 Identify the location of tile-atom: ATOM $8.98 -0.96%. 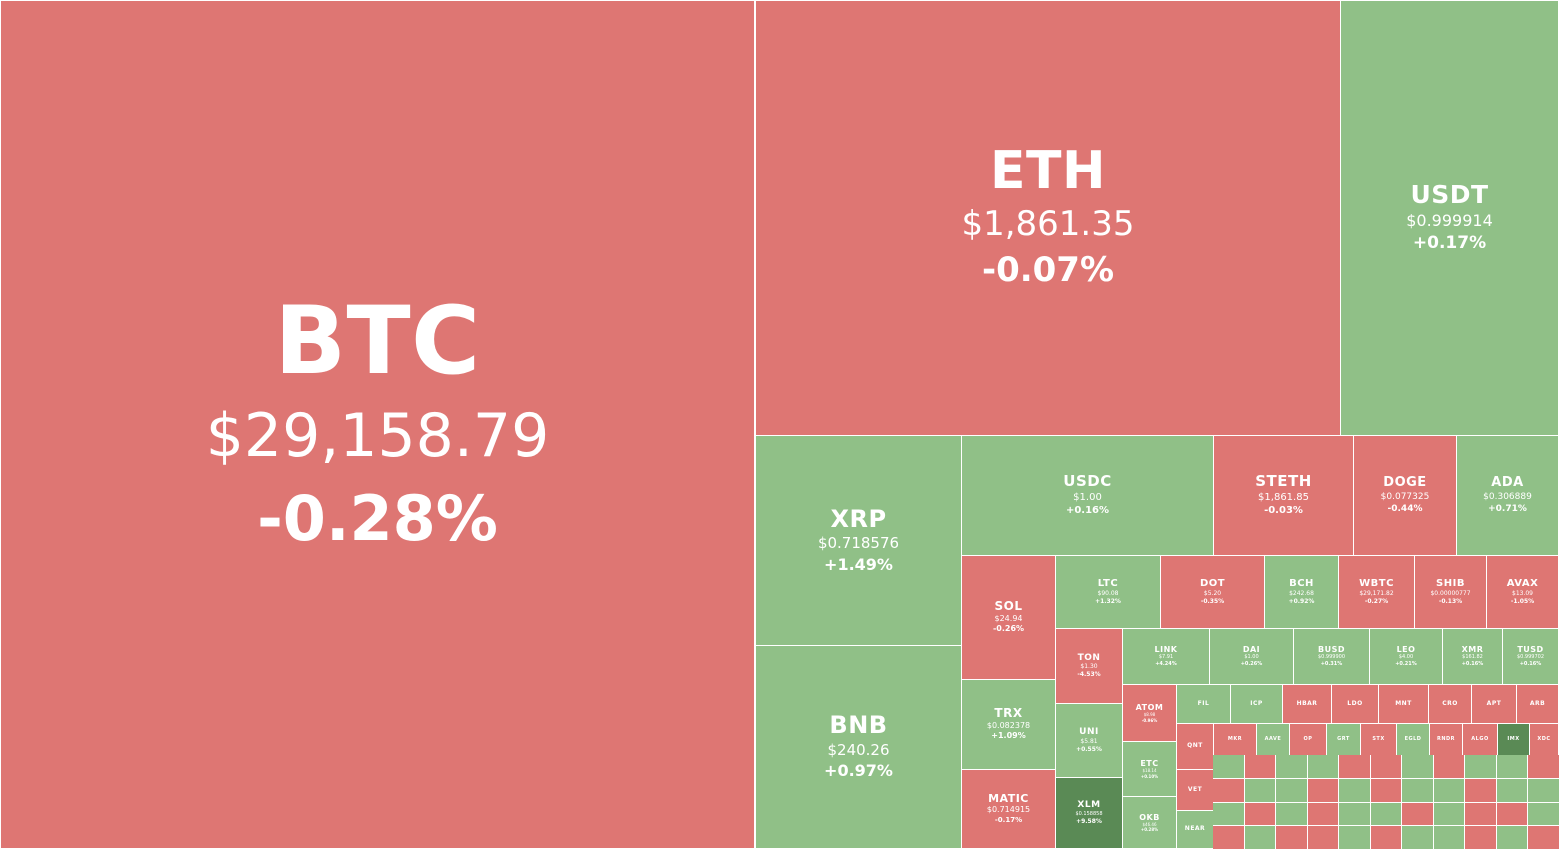
(1149, 713).